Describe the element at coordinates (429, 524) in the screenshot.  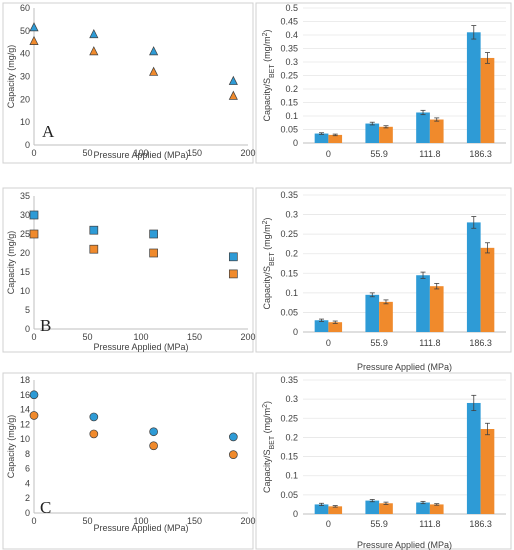
I see `x-tick-label: 111.8` at that location.